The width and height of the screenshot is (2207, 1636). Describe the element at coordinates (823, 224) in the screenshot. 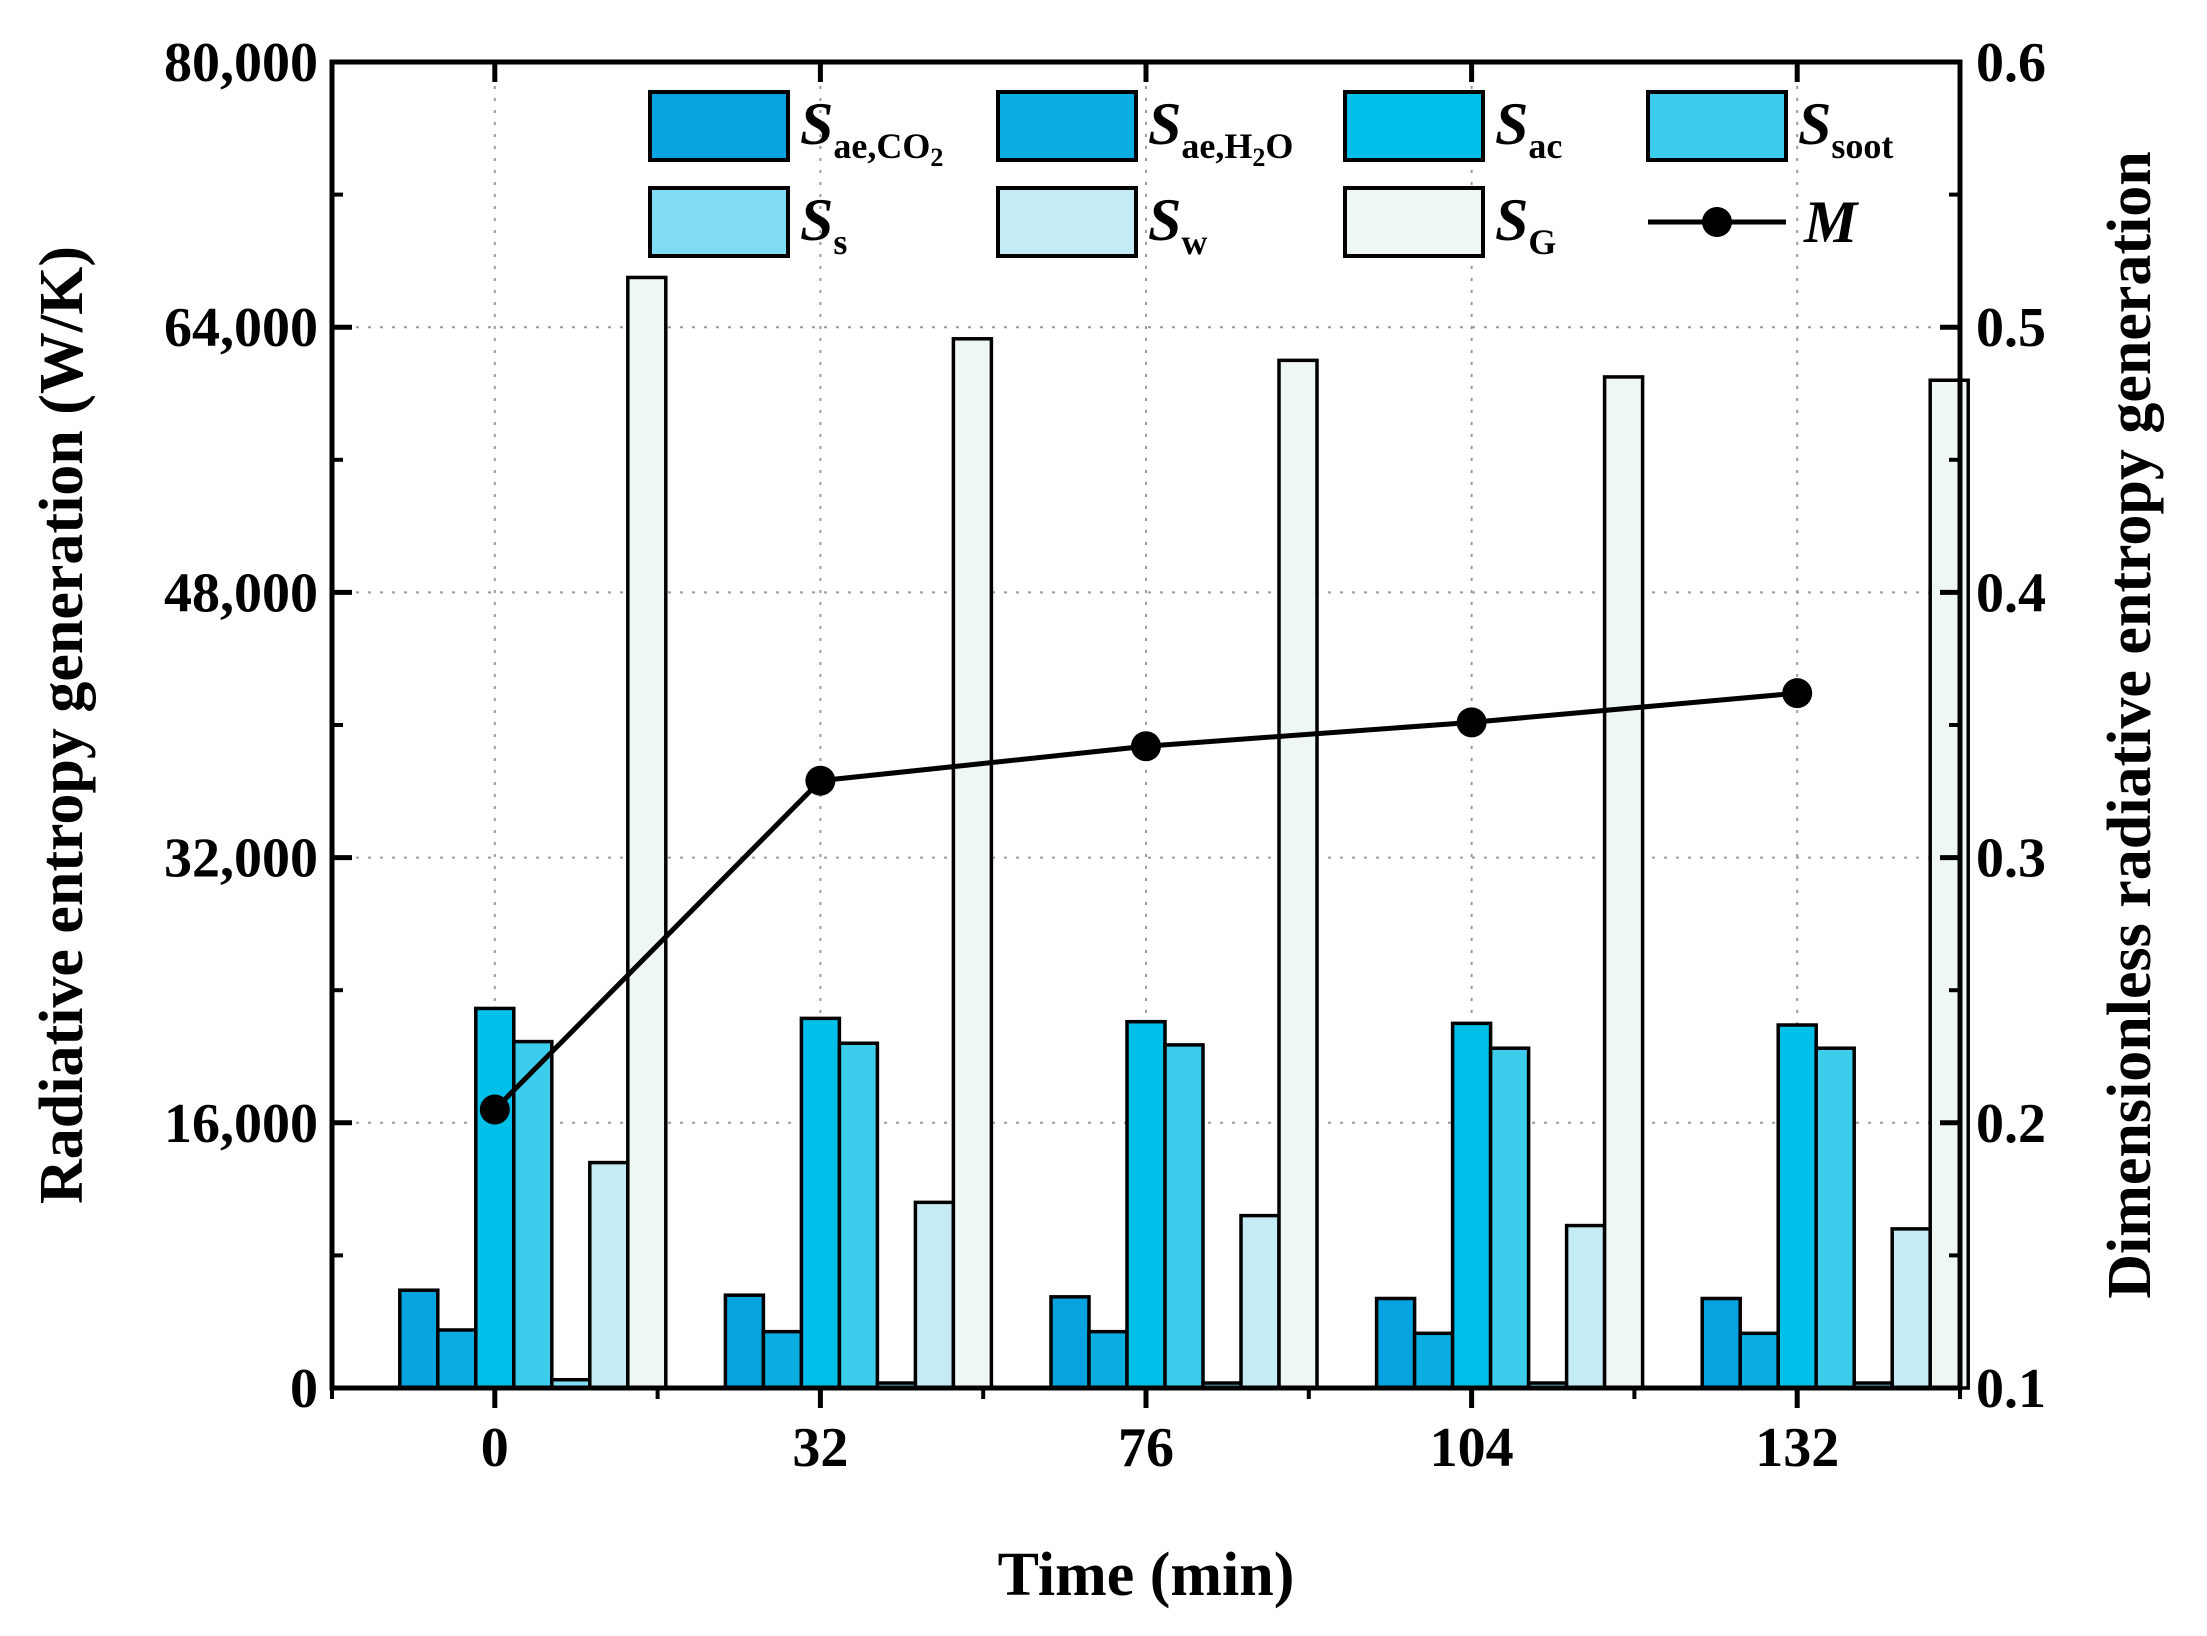

I see `legend-label: Ss` at that location.